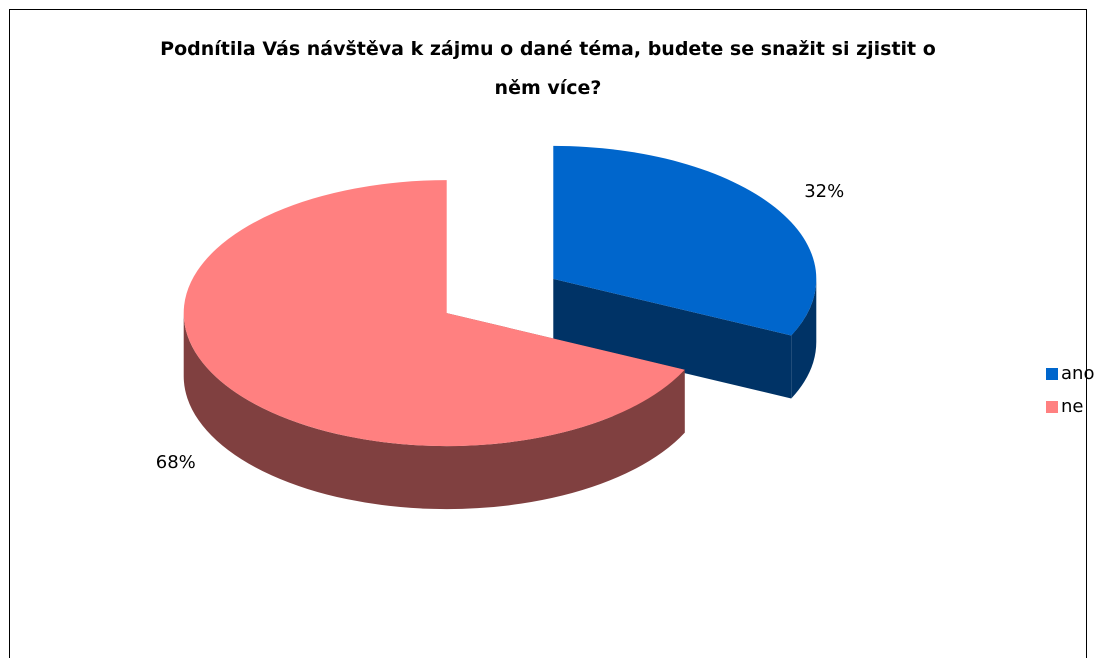 The image size is (1096, 658). Describe the element at coordinates (1077, 373) in the screenshot. I see `legend-label: ano` at that location.